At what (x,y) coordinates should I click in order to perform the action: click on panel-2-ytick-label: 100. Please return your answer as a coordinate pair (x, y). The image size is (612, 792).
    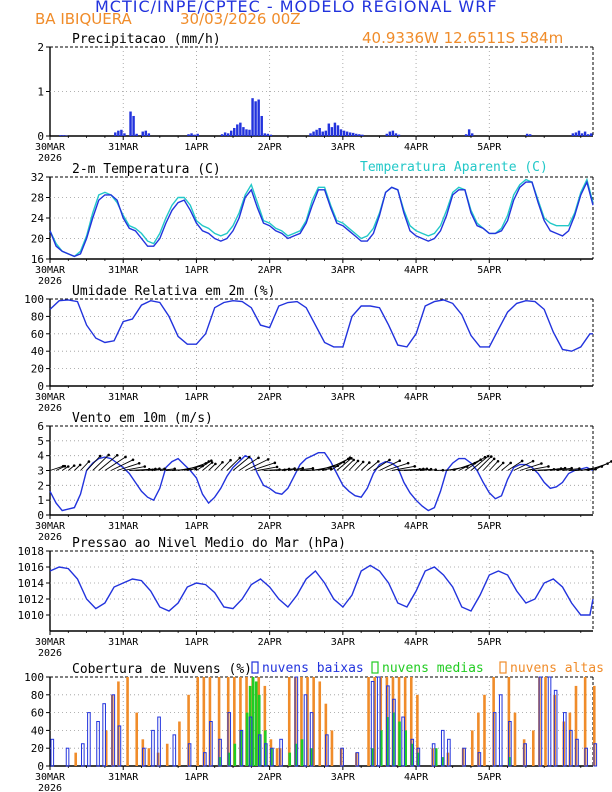
    Looking at the image, I should click on (34, 299).